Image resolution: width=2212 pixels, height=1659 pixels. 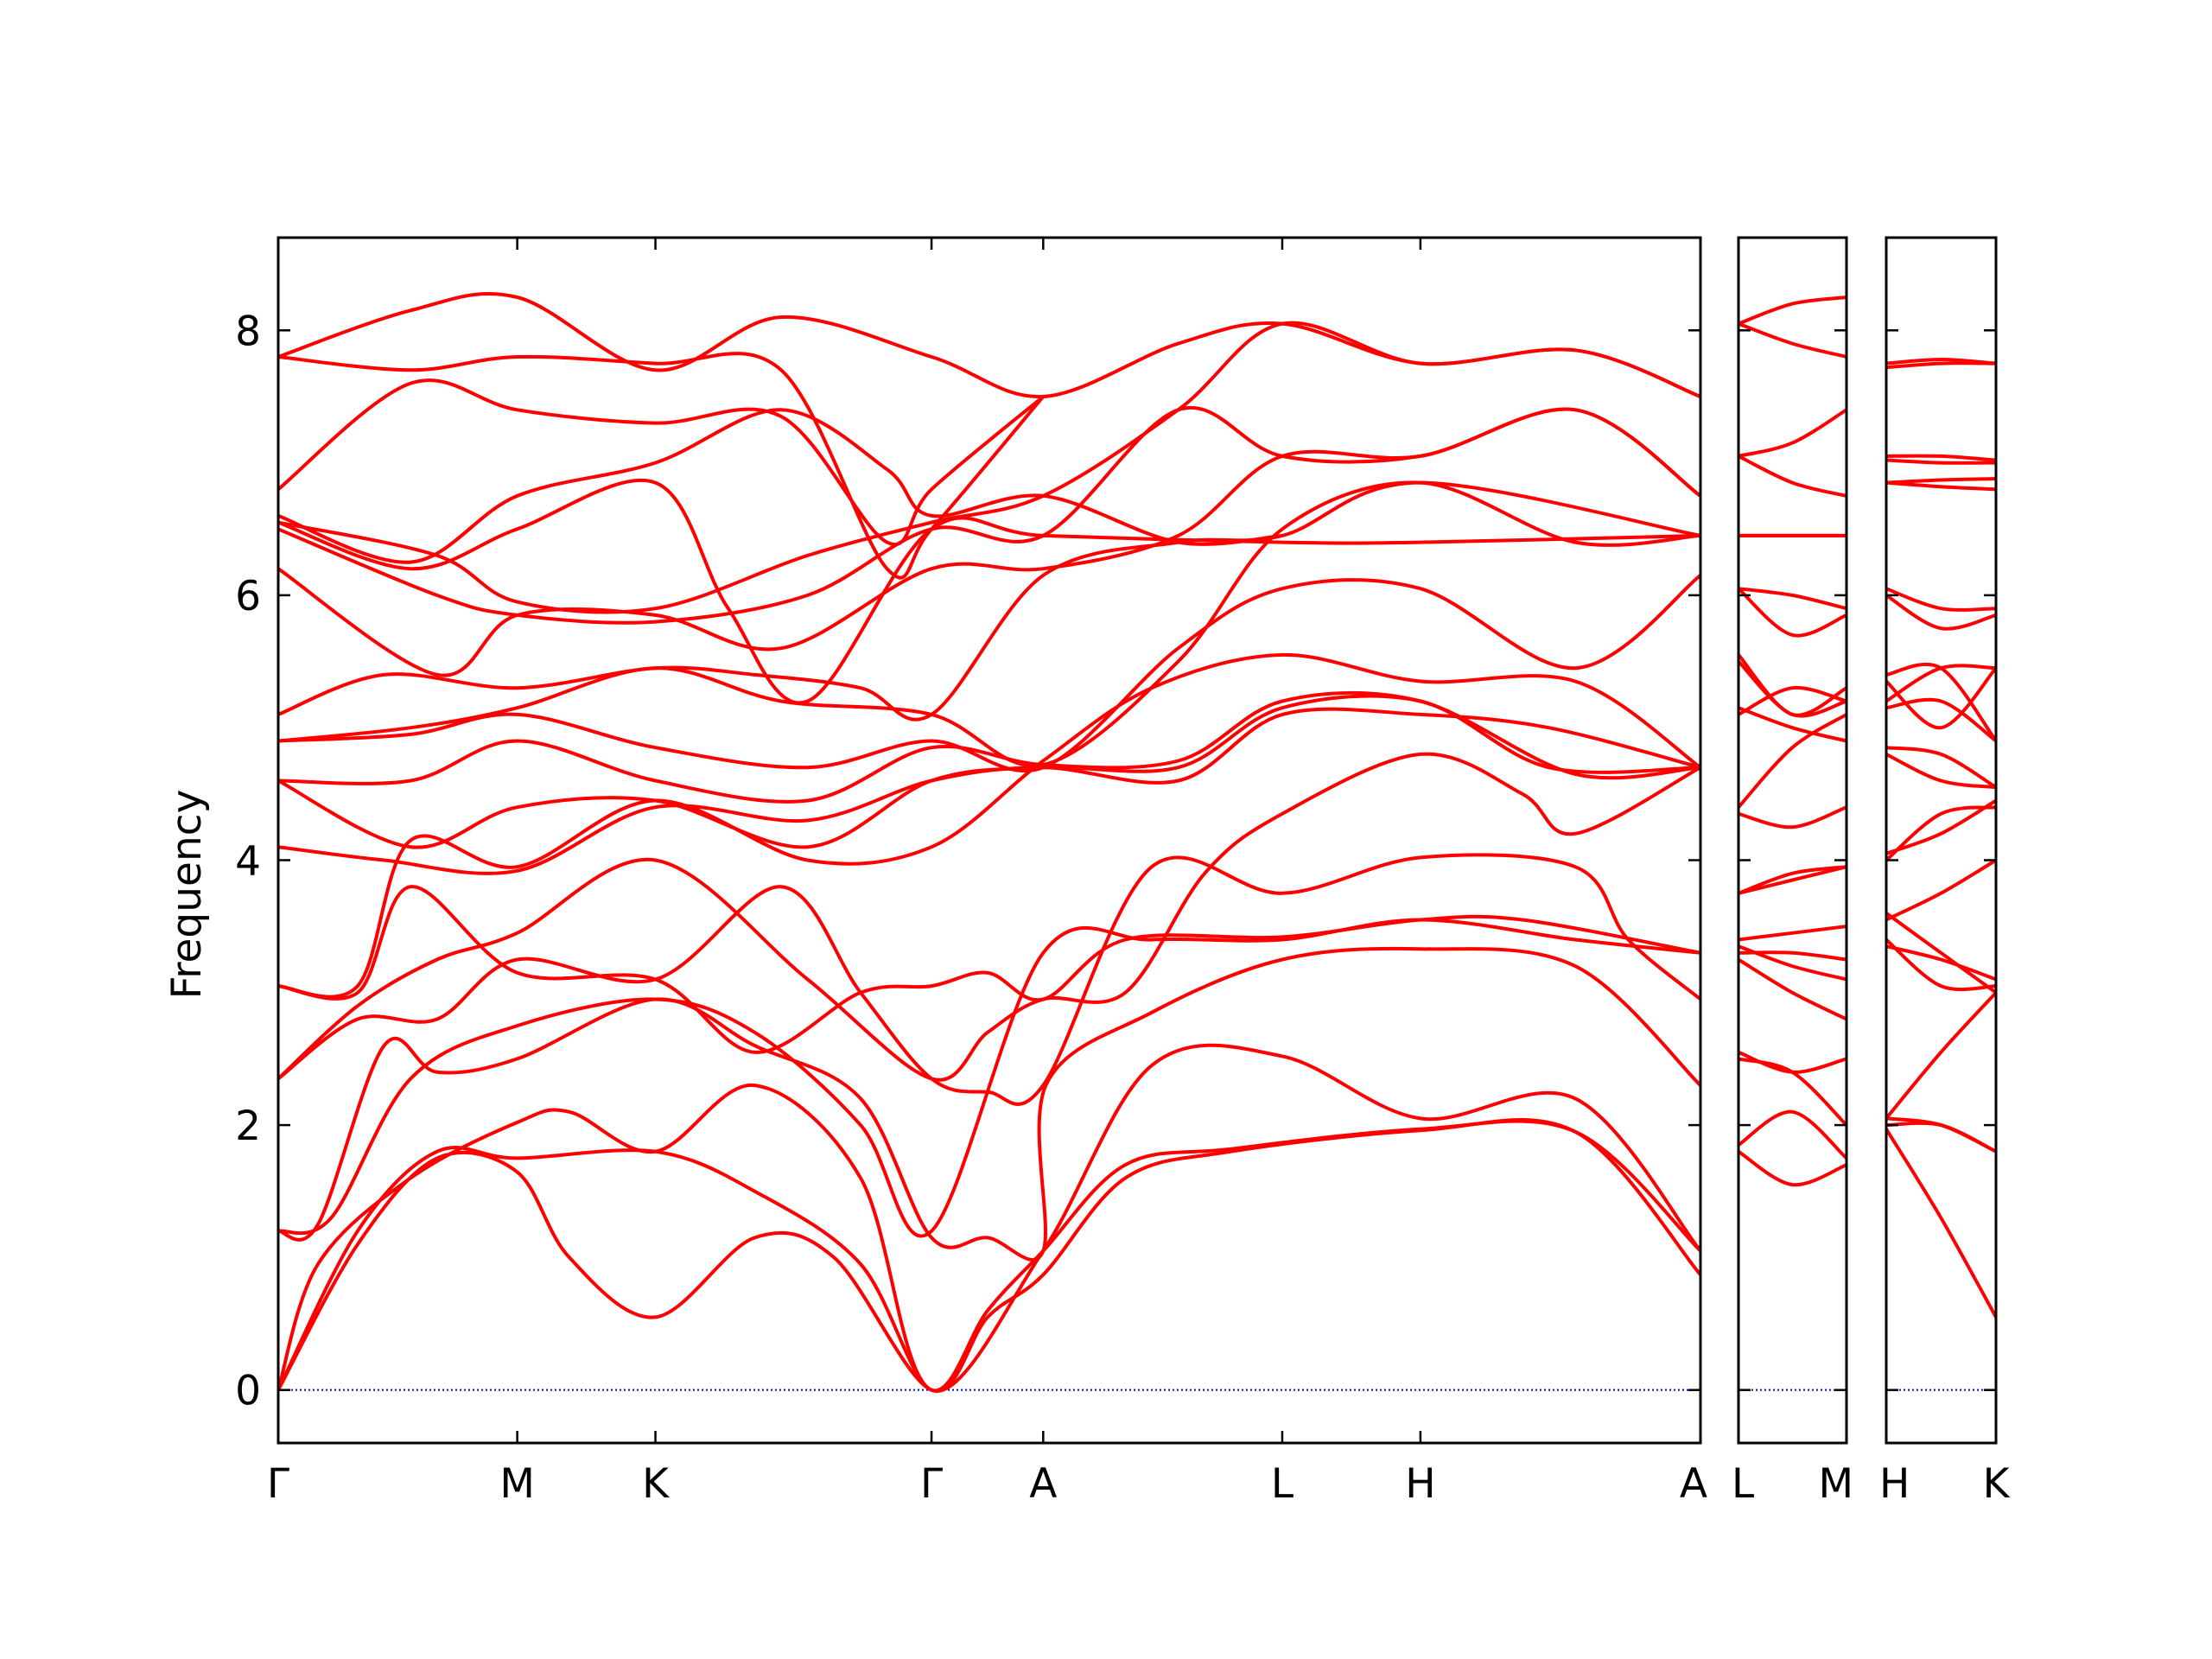 What do you see at coordinates (187, 895) in the screenshot?
I see `y-axis-label: Frequency` at bounding box center [187, 895].